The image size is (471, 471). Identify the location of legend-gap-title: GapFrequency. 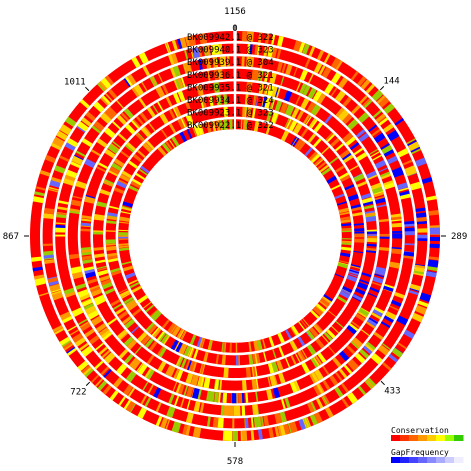
(420, 452).